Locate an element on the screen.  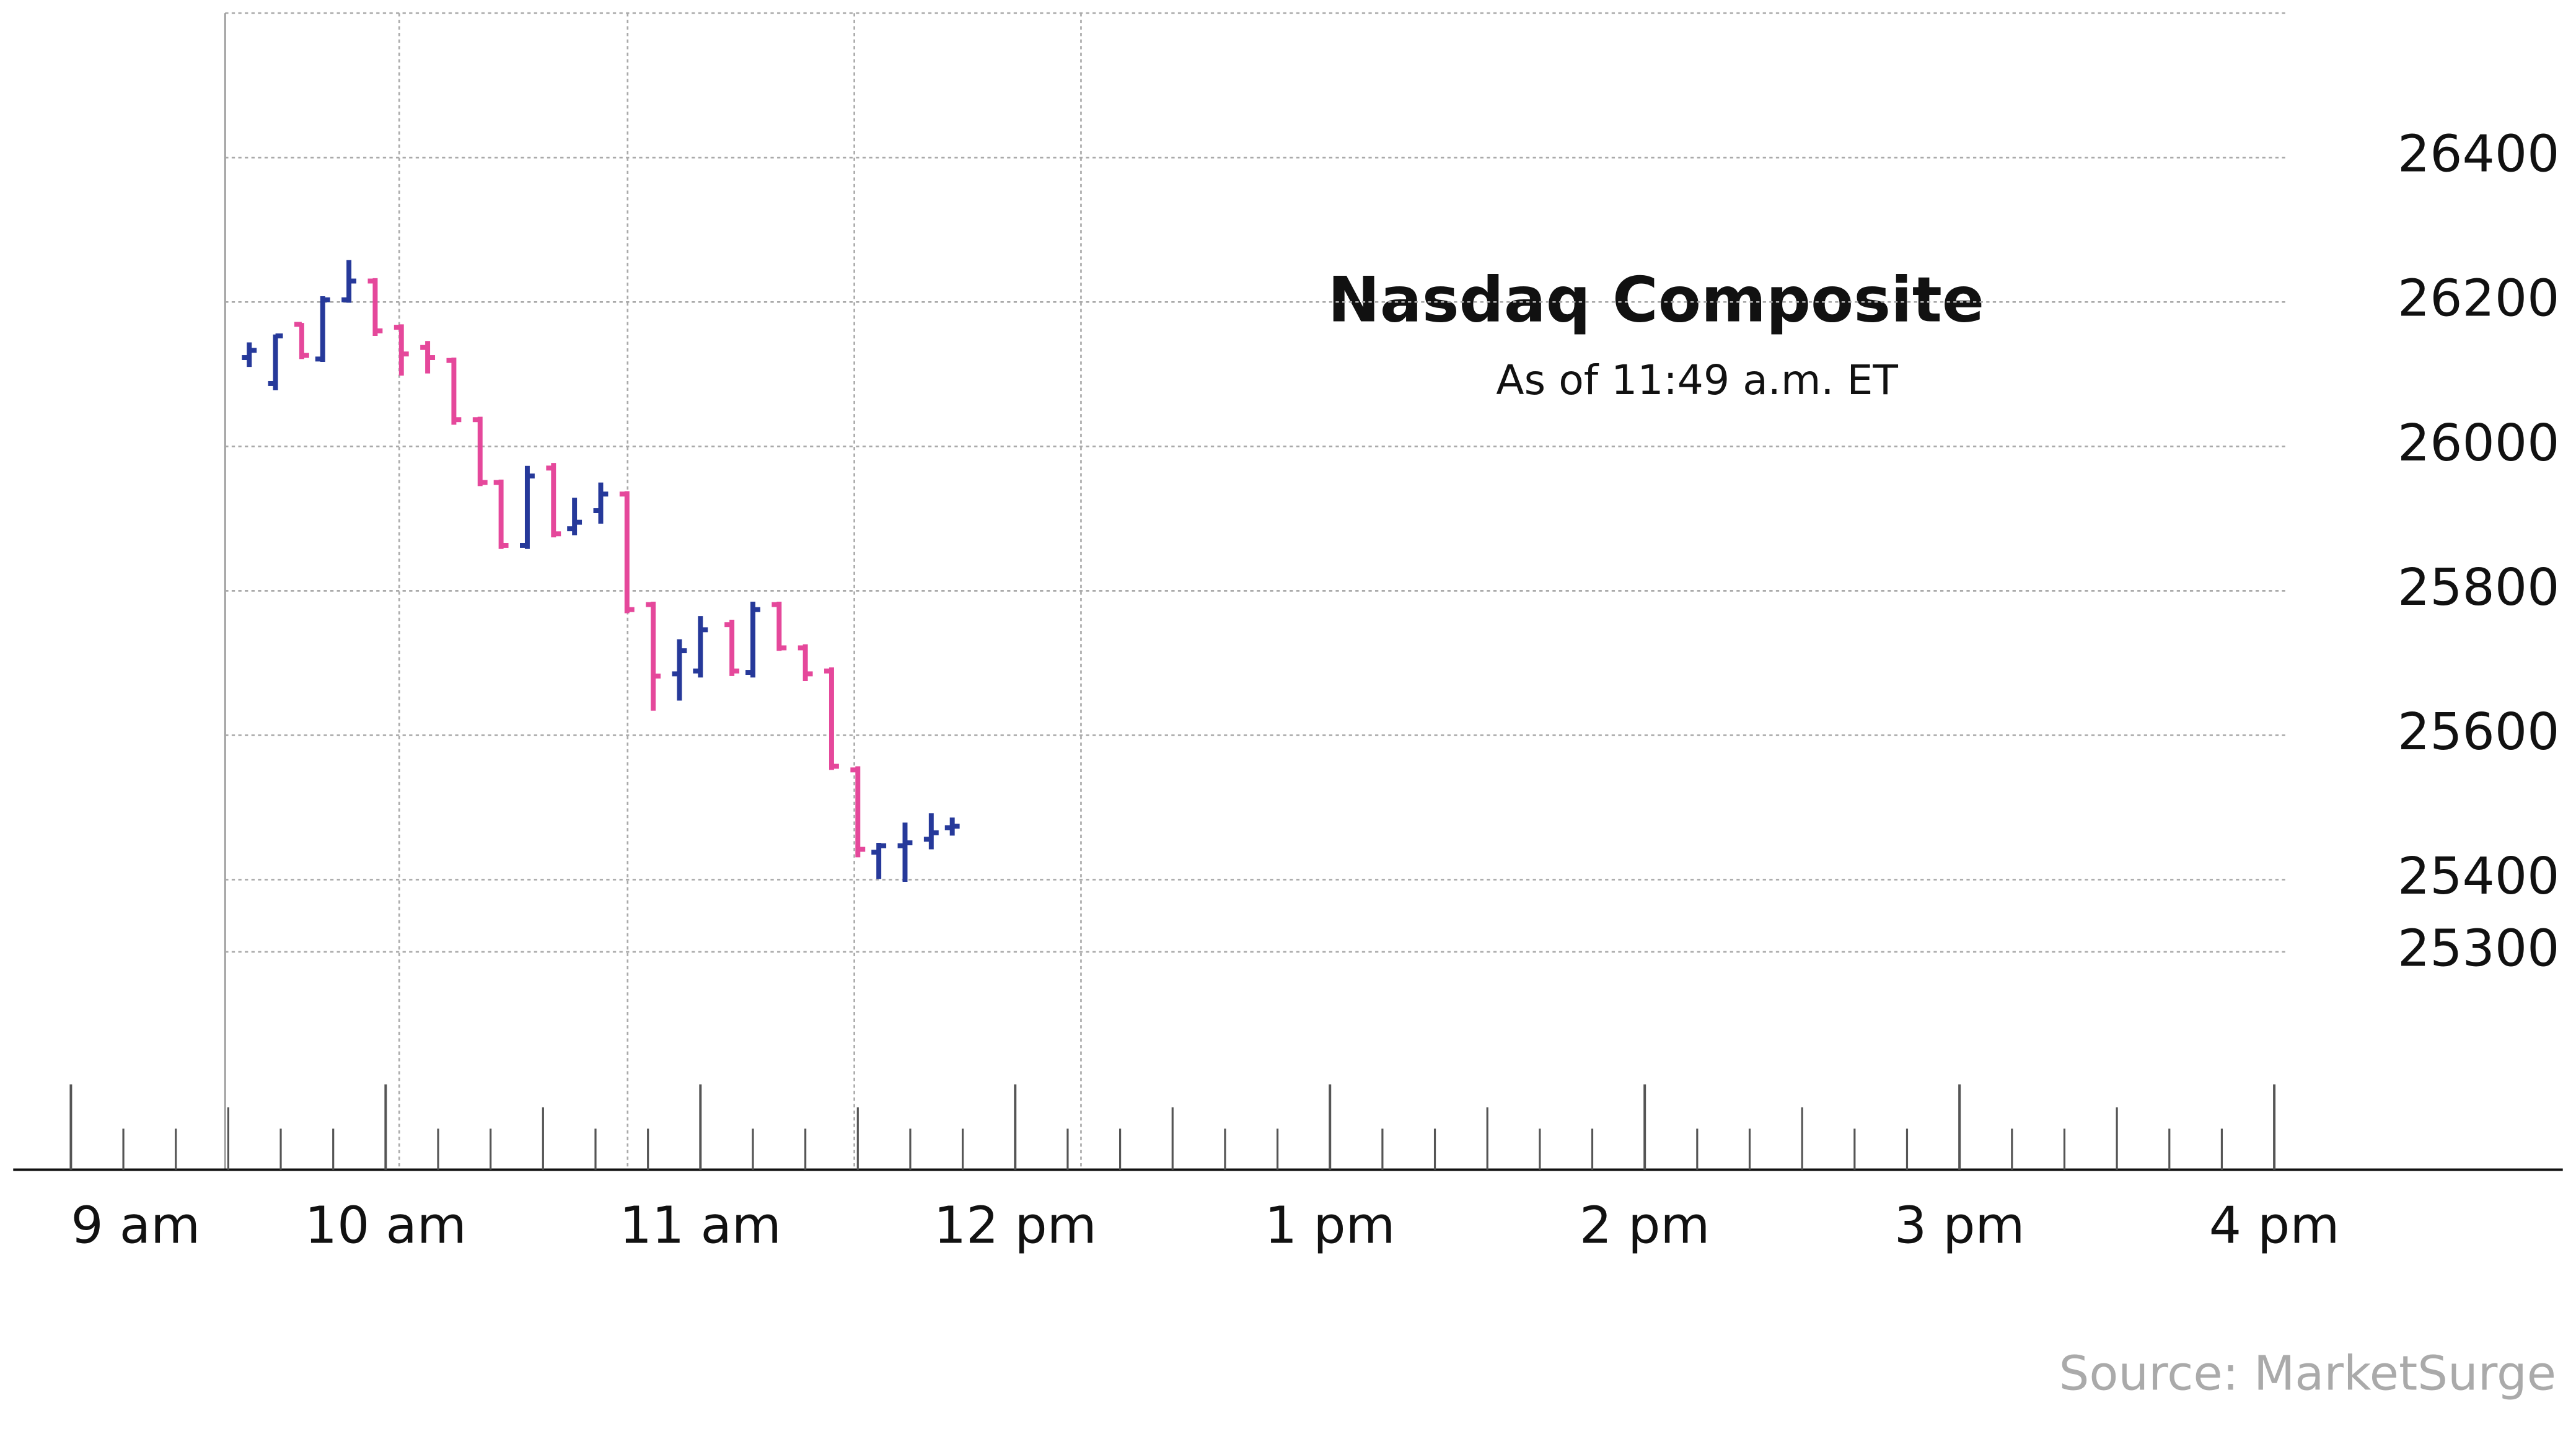
chart-title: Nasdaq Composite is located at coordinates (1655, 299).